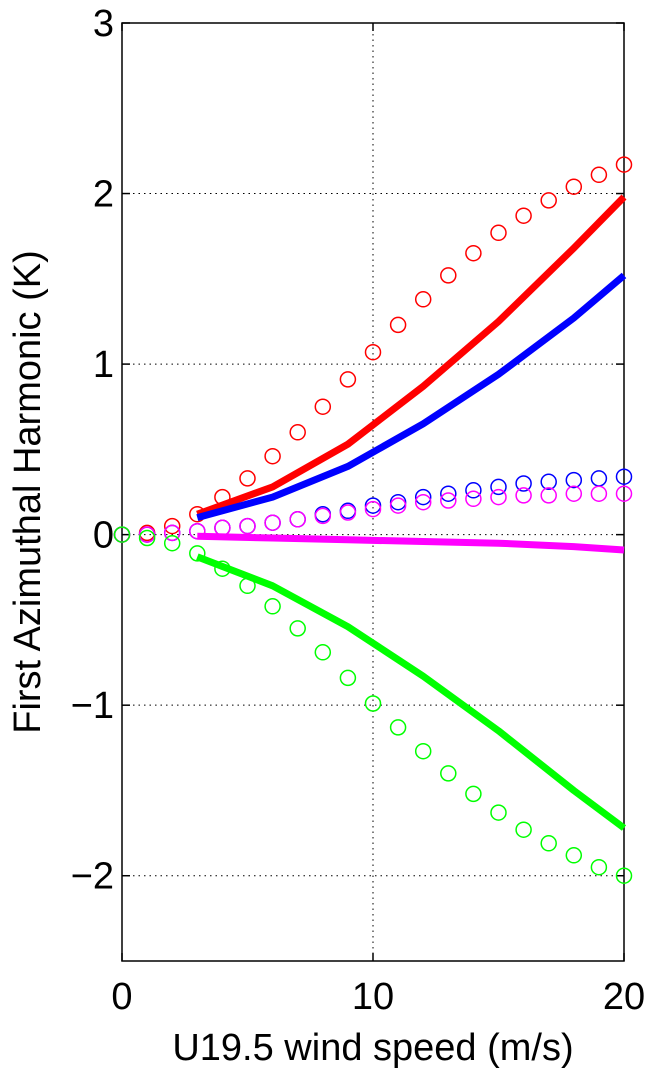 The image size is (655, 1076). What do you see at coordinates (373, 997) in the screenshot?
I see `x-tick-label: 10` at bounding box center [373, 997].